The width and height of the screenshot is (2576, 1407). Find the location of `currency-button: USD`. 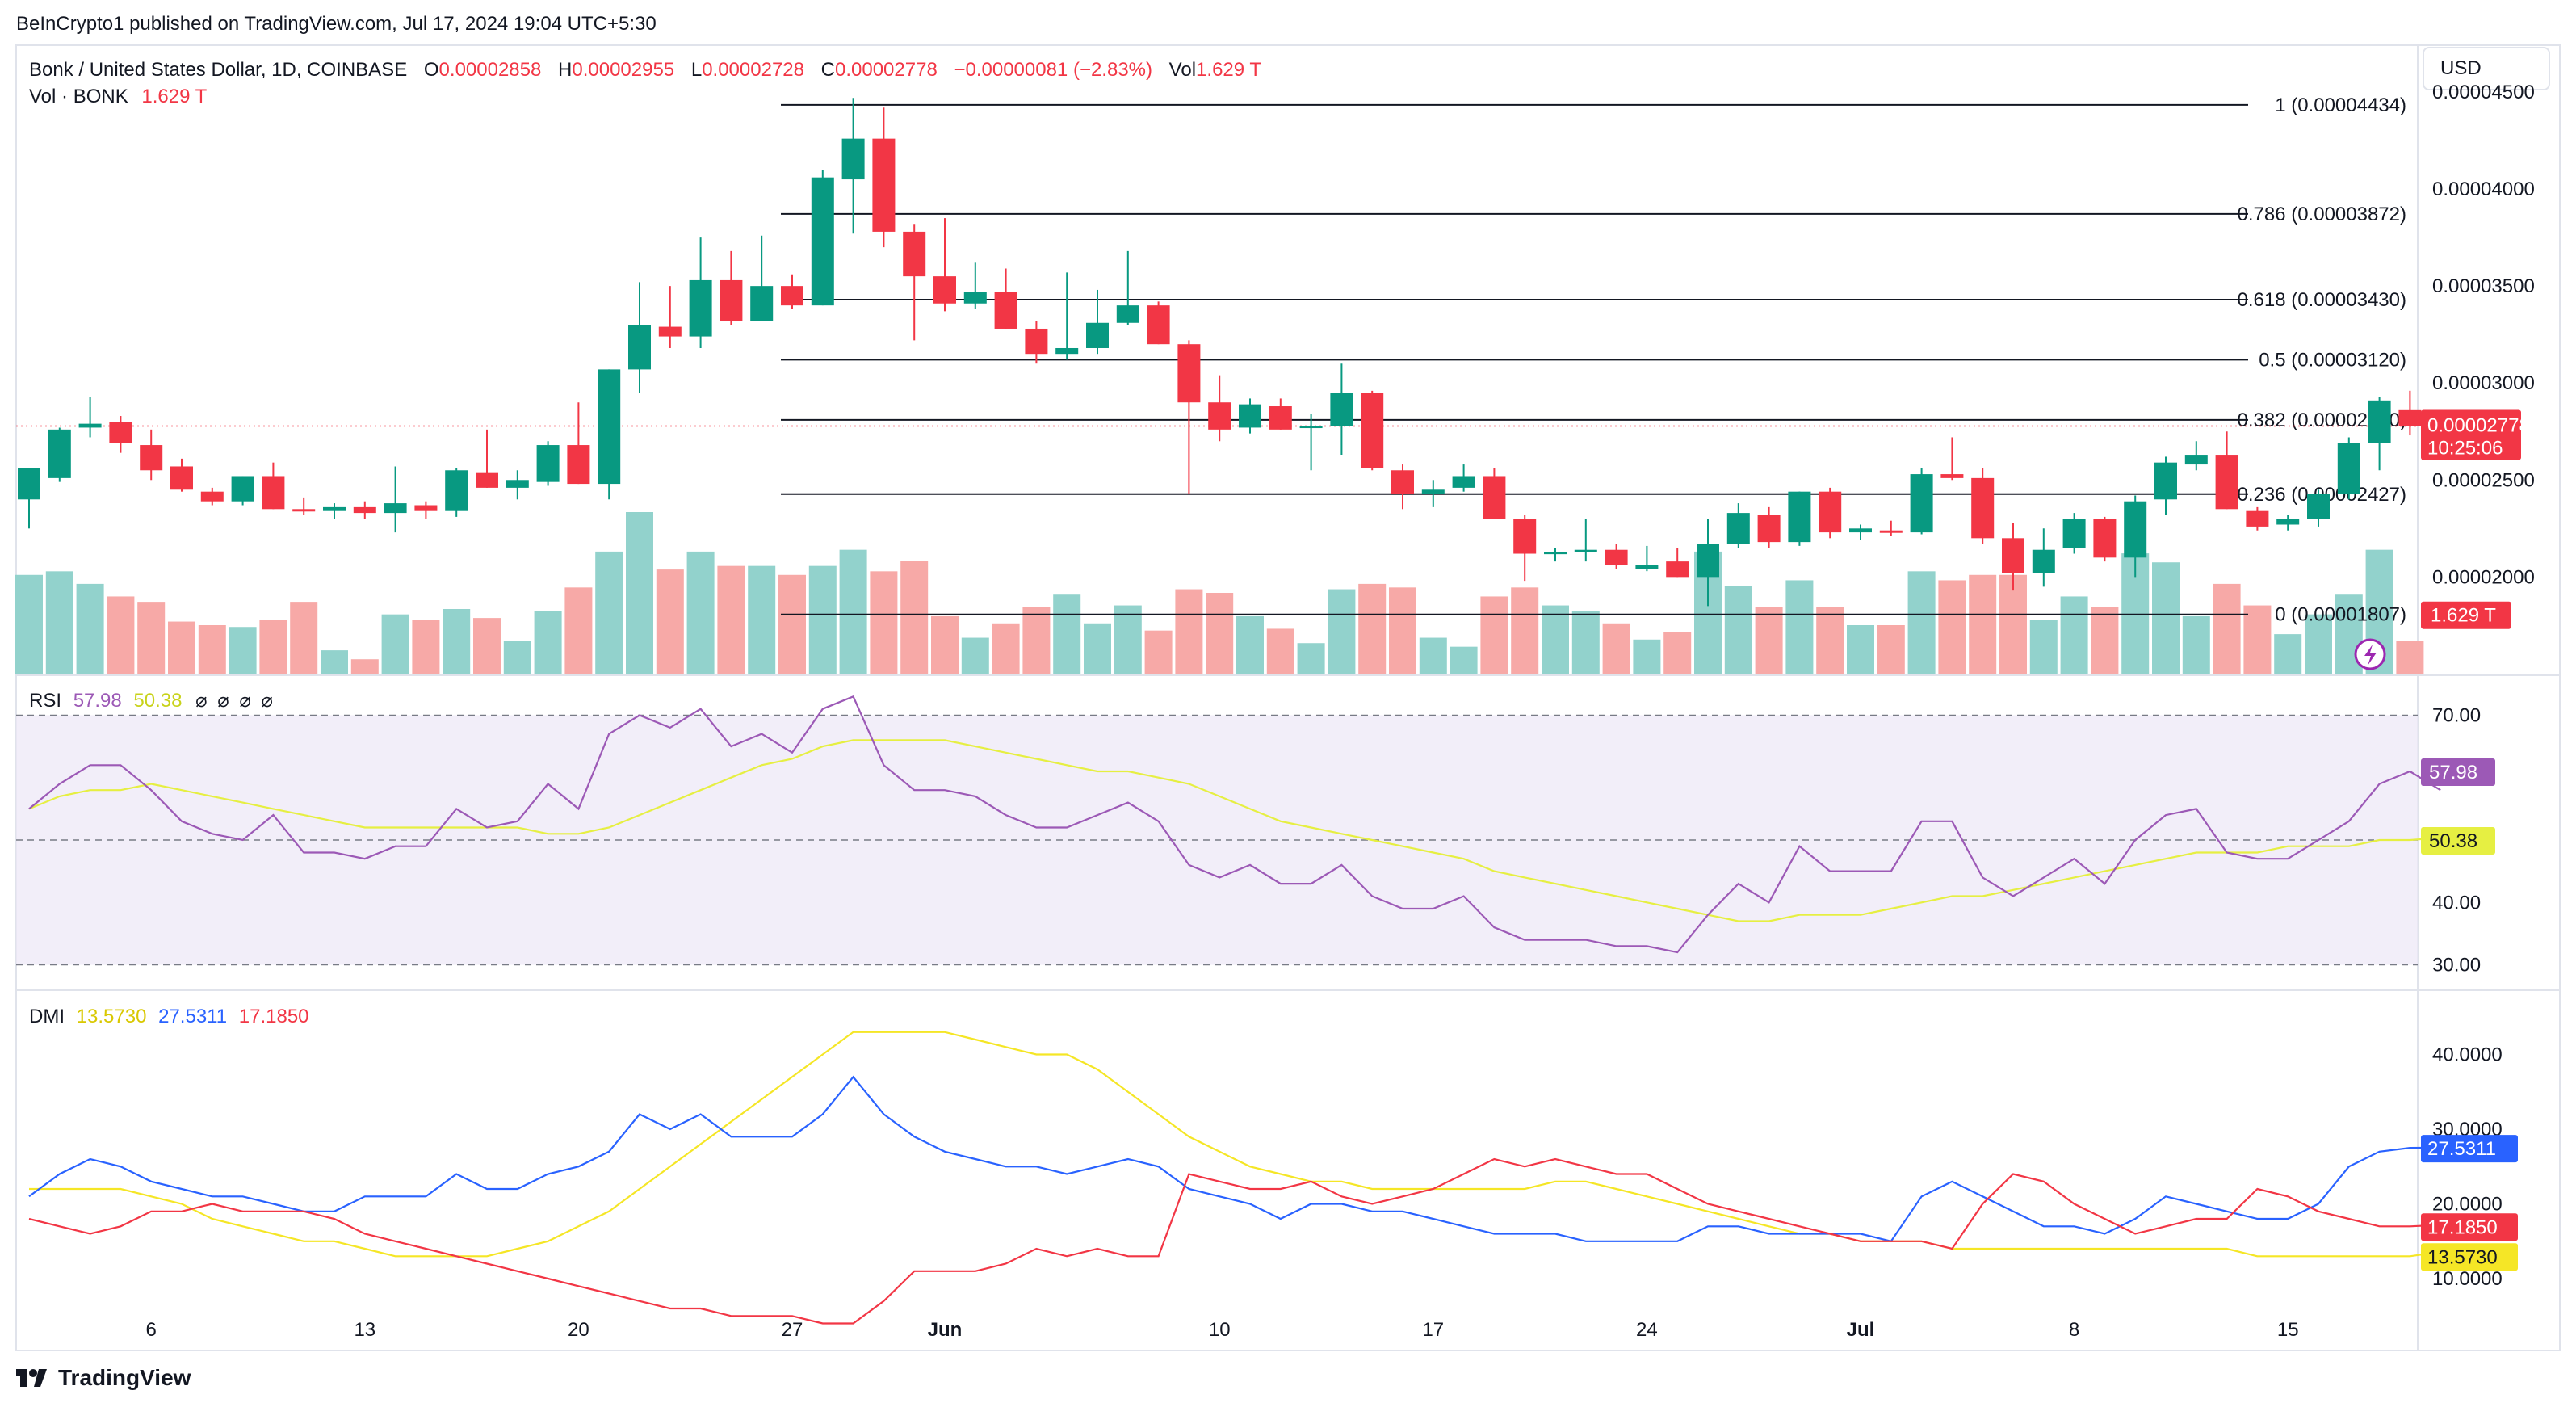

currency-button: USD is located at coordinates (2486, 68).